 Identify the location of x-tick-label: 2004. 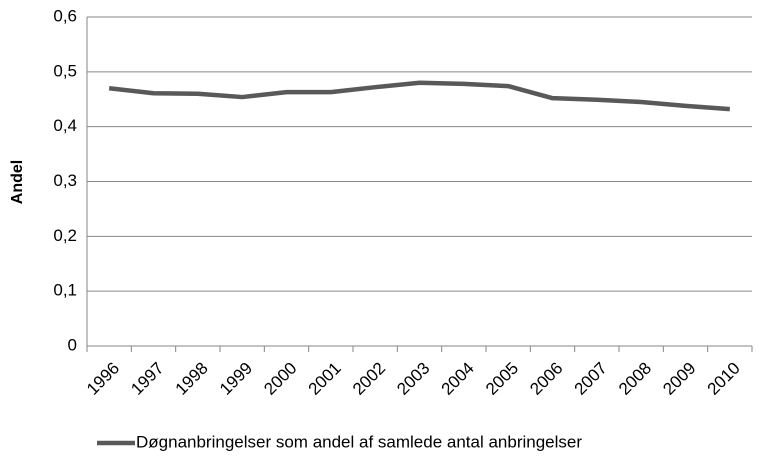
(458, 379).